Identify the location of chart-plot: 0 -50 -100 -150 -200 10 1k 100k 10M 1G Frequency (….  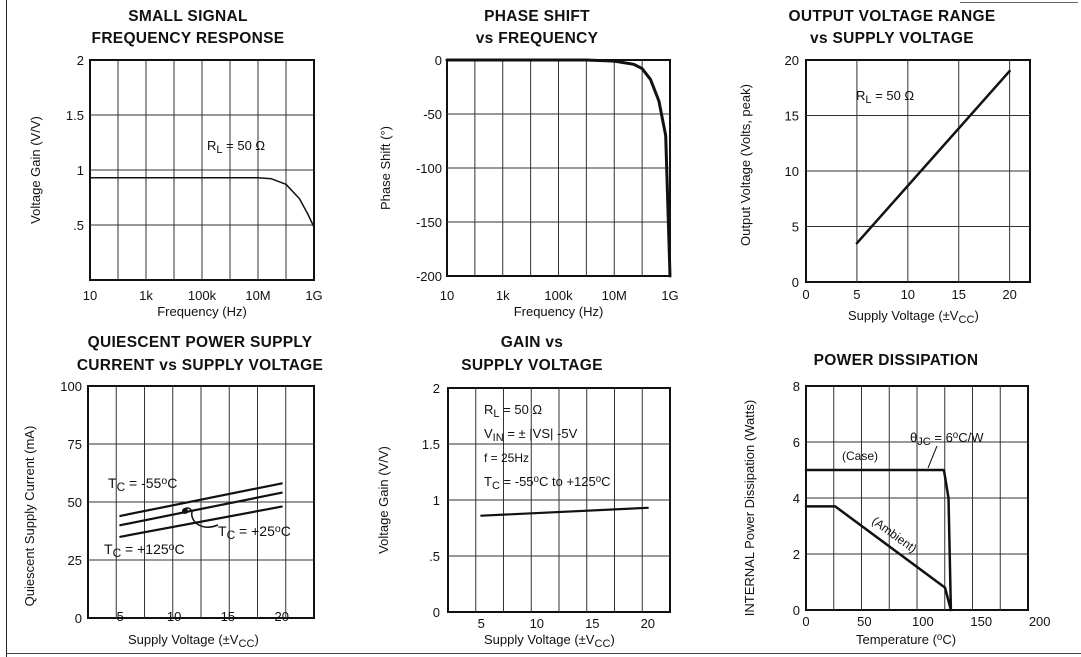
(528, 186).